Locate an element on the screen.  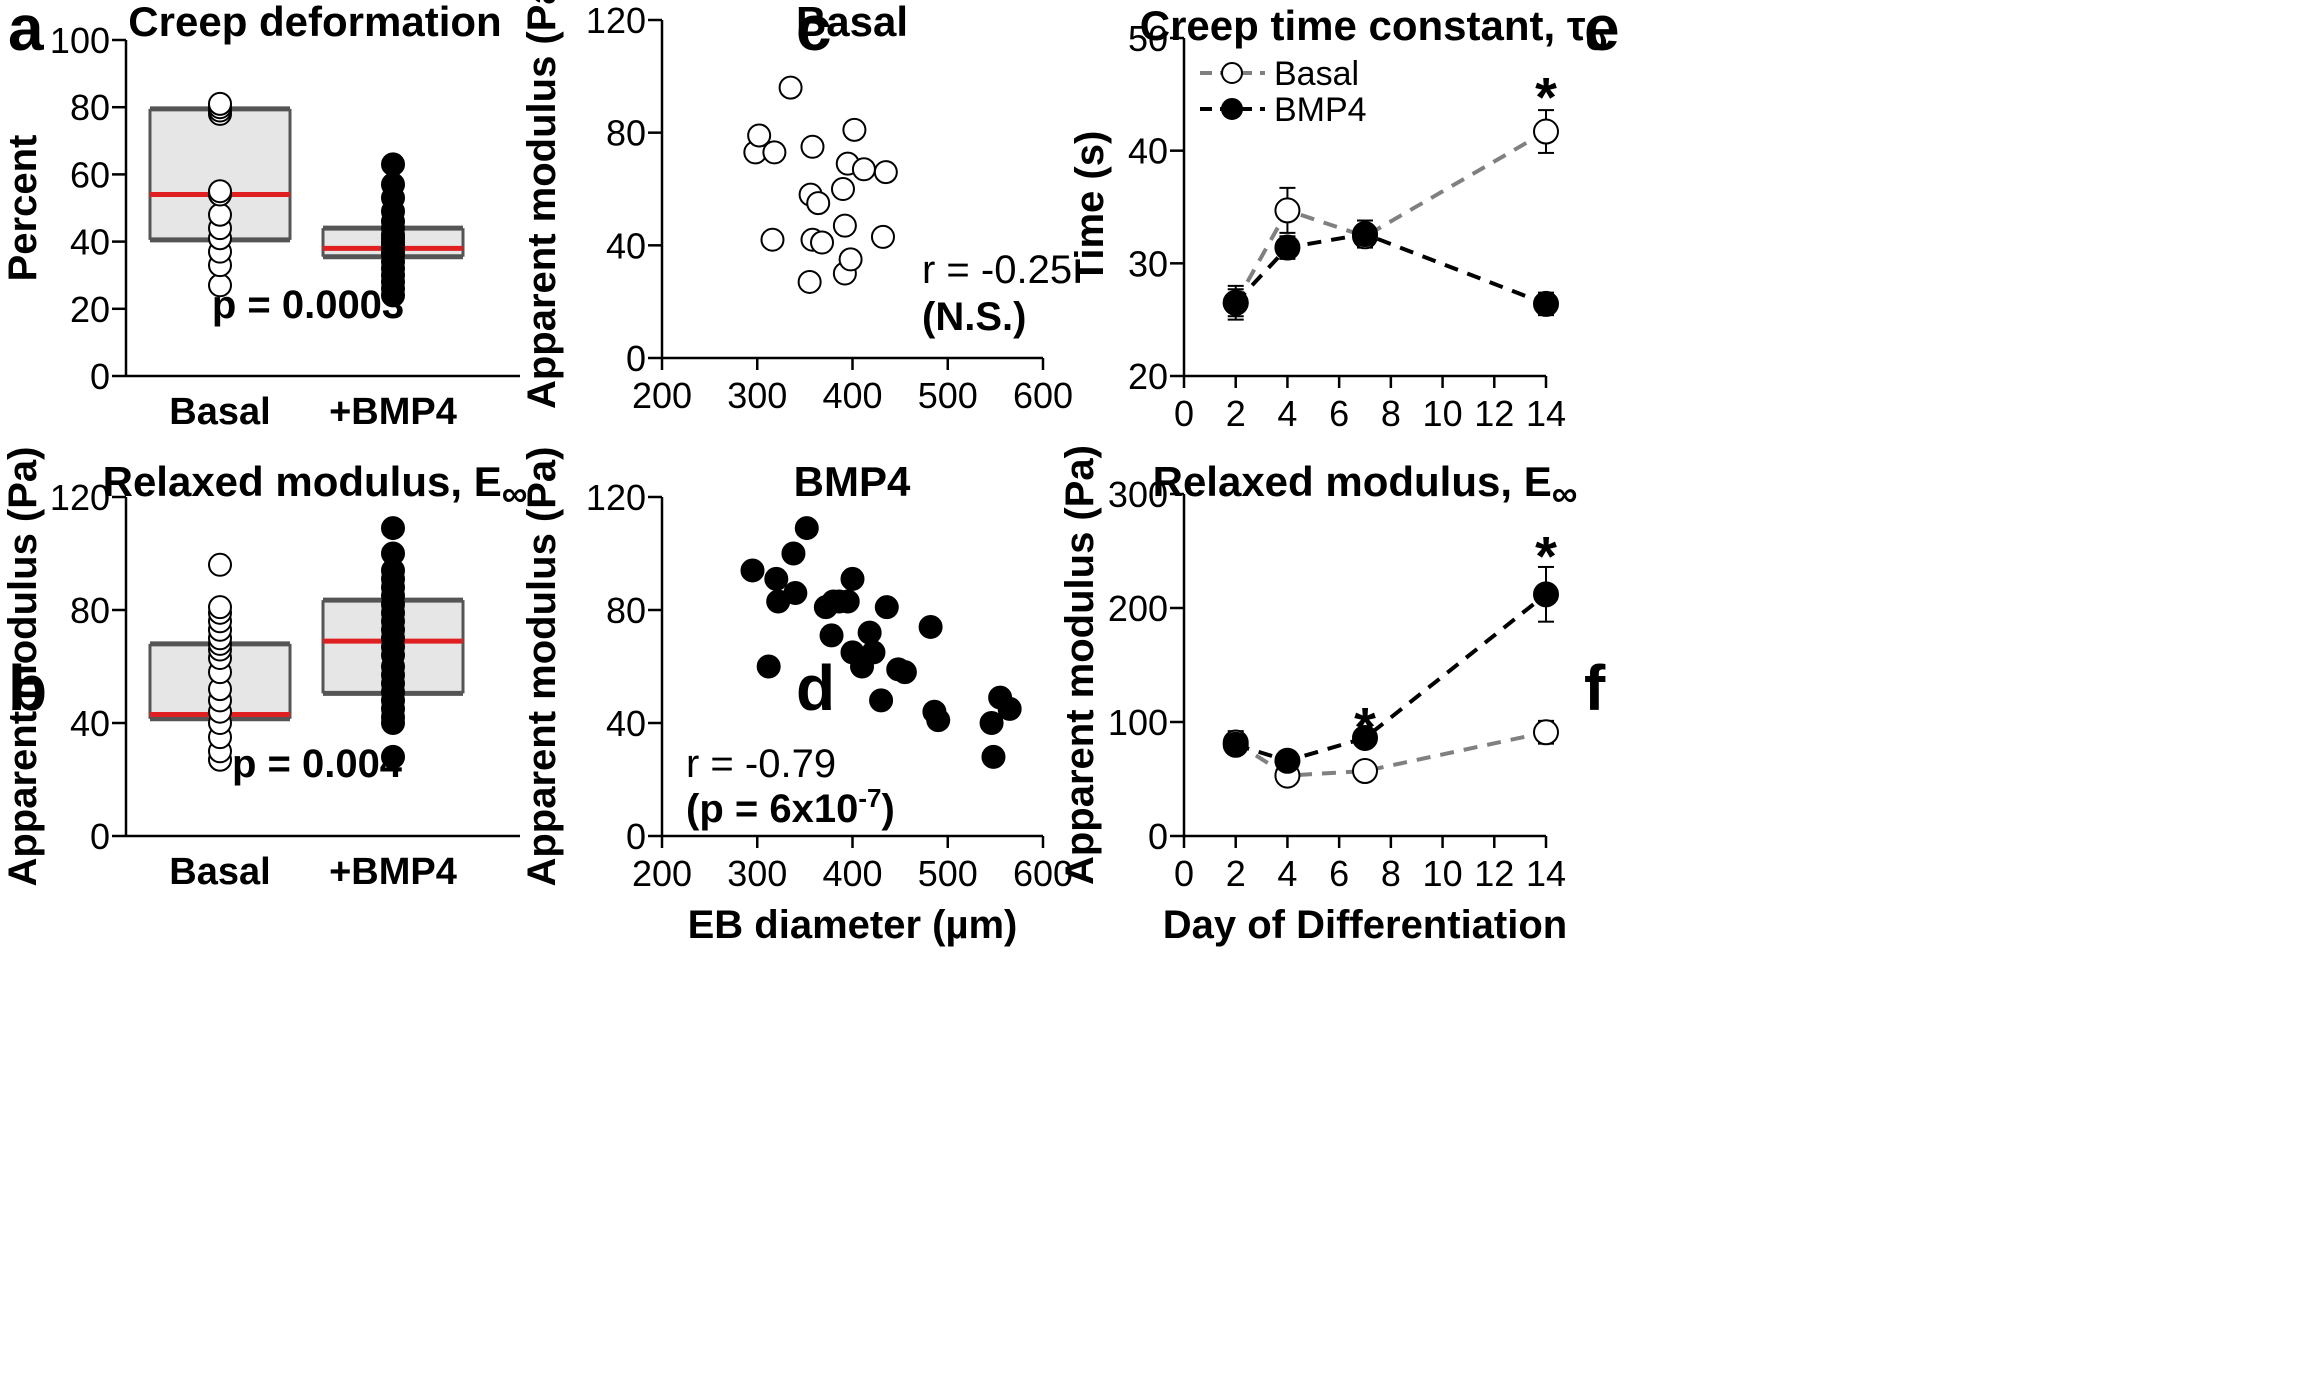
chart-title-main: Creep deformation is located at coordinates (314, 22).